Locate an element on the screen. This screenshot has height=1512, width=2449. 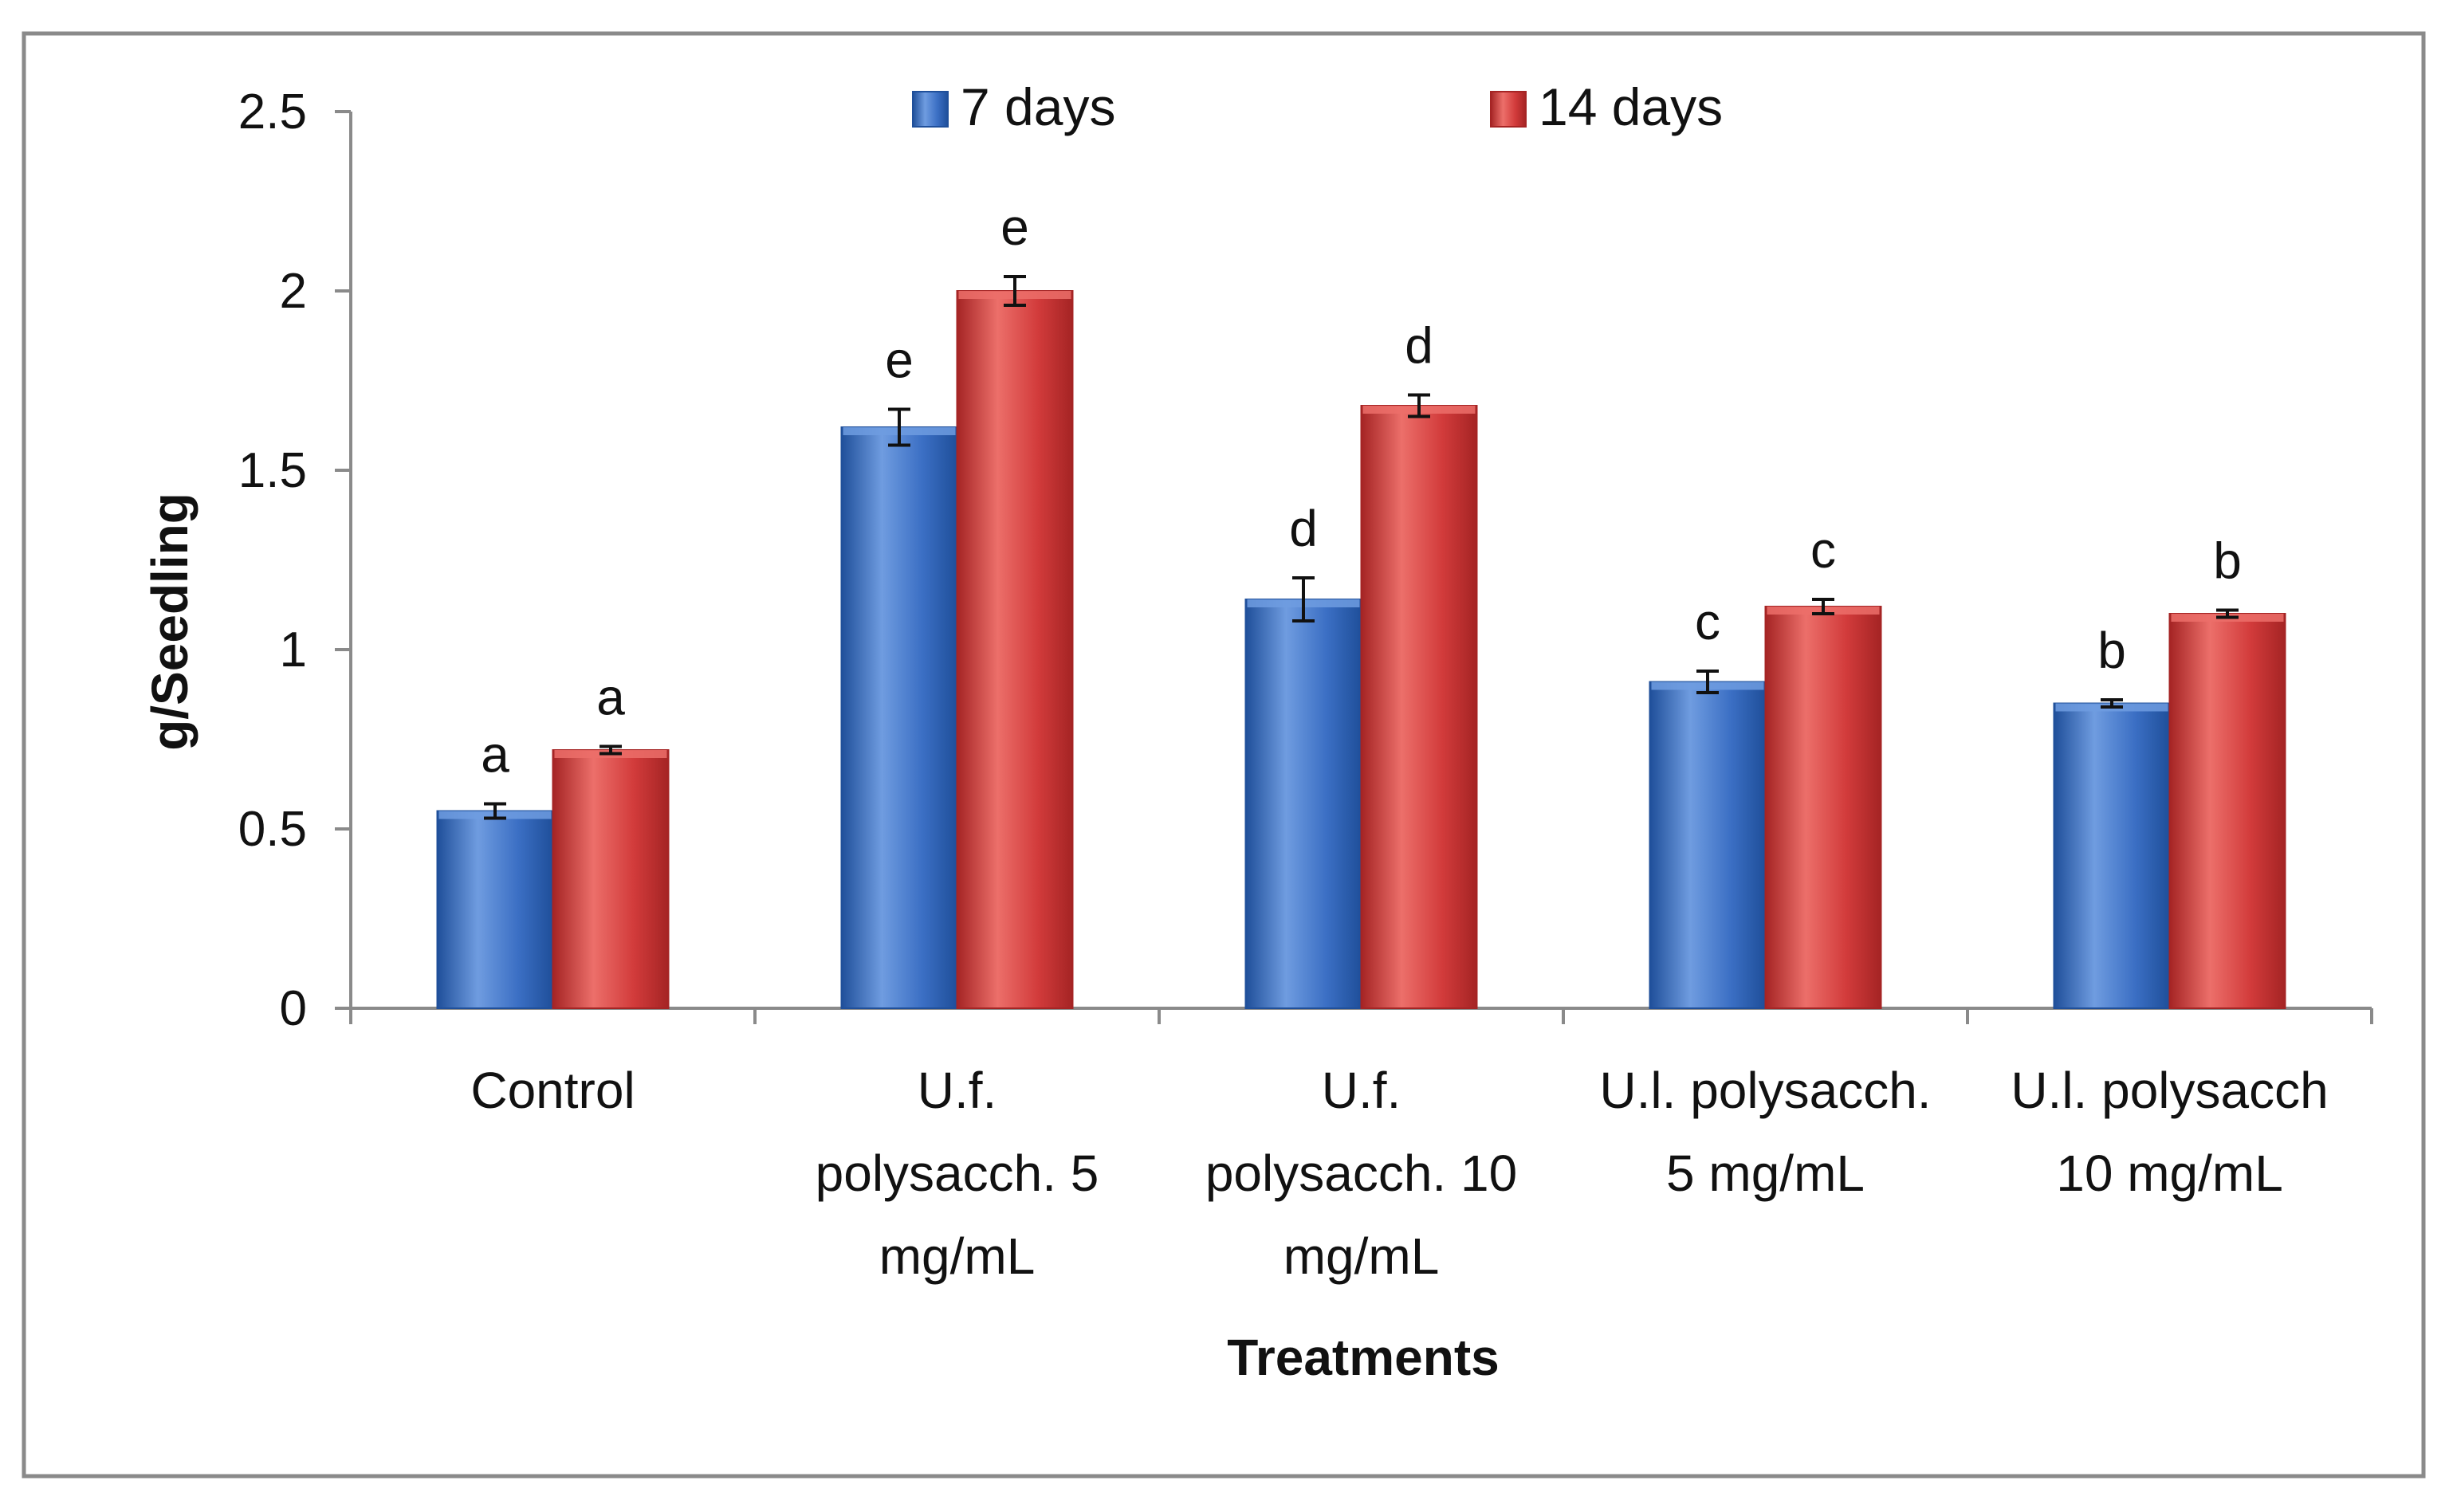
y-axis: 0 0.5 1 1.5 2 2.5 is located at coordinates (295, 560).